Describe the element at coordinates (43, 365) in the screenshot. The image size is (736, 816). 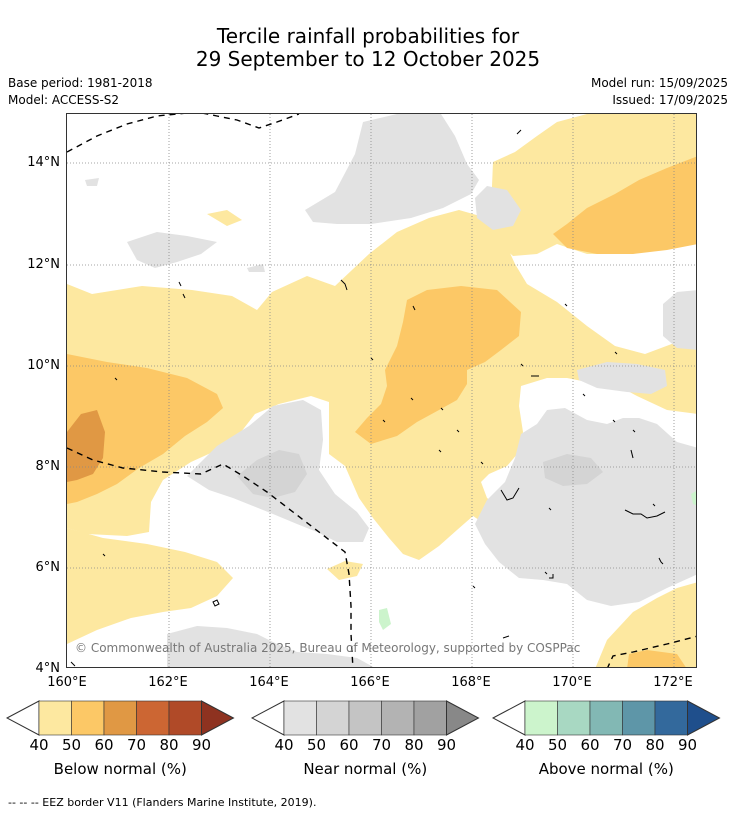
I see `lat-tick-label: 10°N` at that location.